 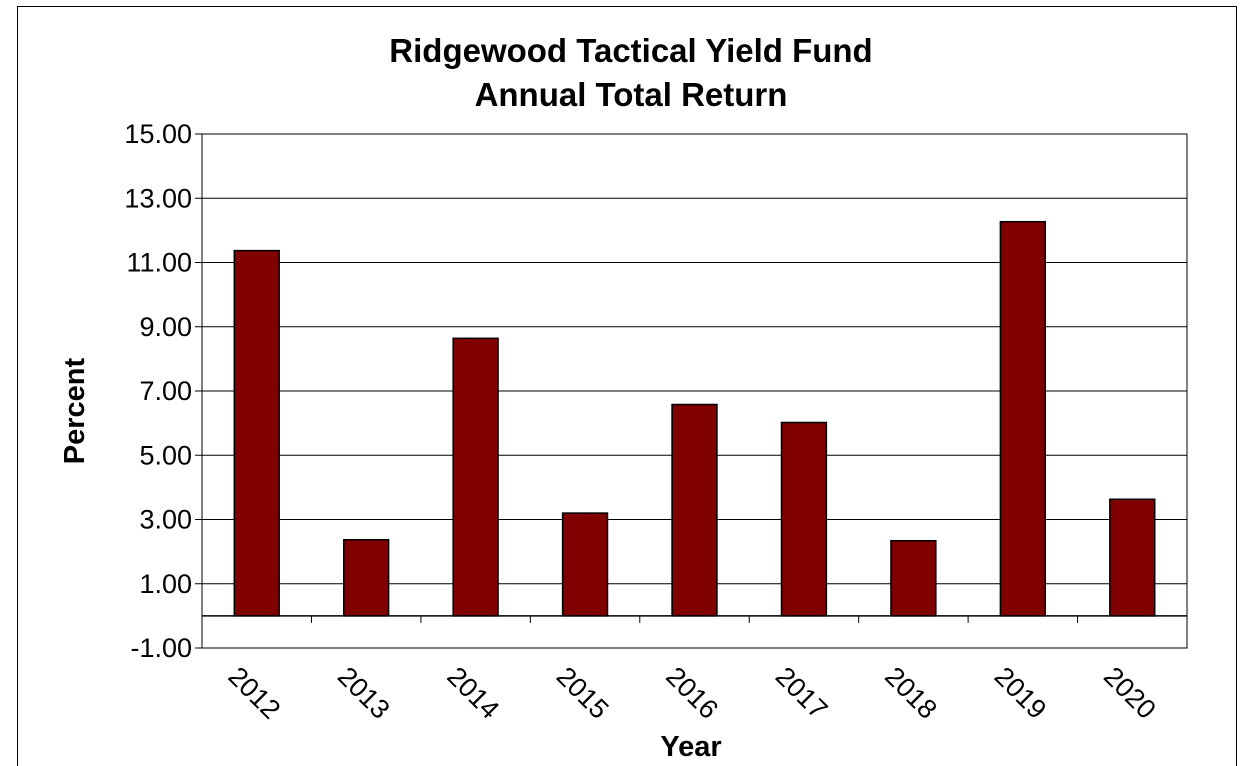 I want to click on y-tick-label: -1.00, so click(x=161, y=648).